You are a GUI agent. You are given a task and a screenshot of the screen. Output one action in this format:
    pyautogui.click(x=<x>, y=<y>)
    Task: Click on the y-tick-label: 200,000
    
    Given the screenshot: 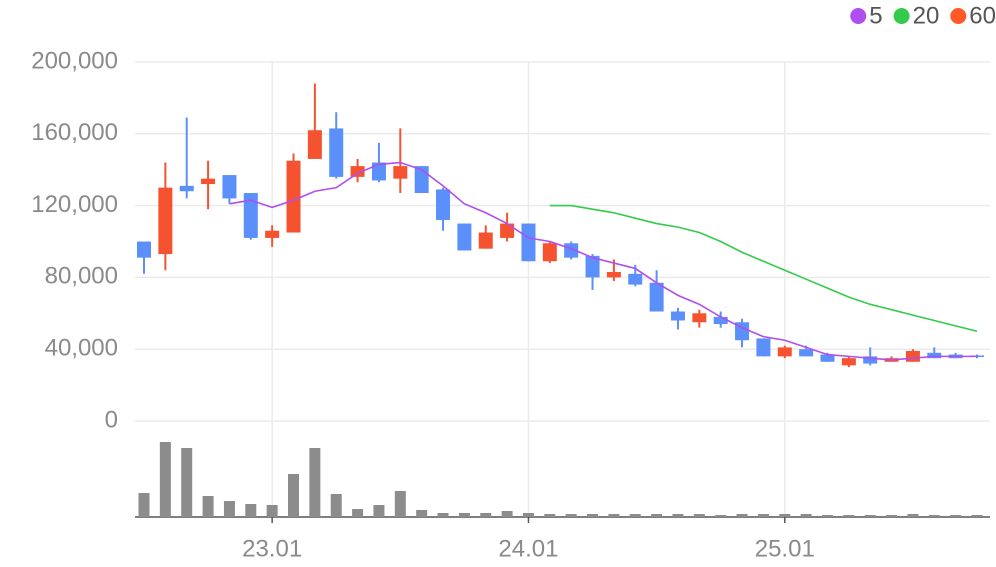 What is the action you would take?
    pyautogui.click(x=74, y=60)
    